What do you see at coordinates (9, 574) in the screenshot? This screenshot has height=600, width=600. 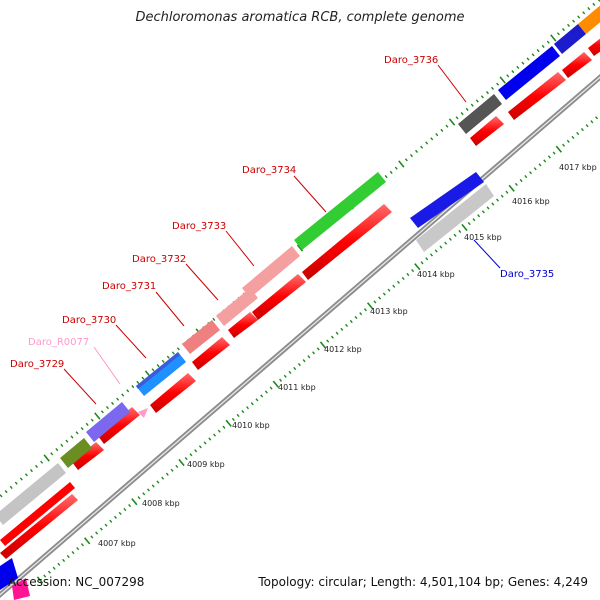 I see `gene-bar-corner` at bounding box center [9, 574].